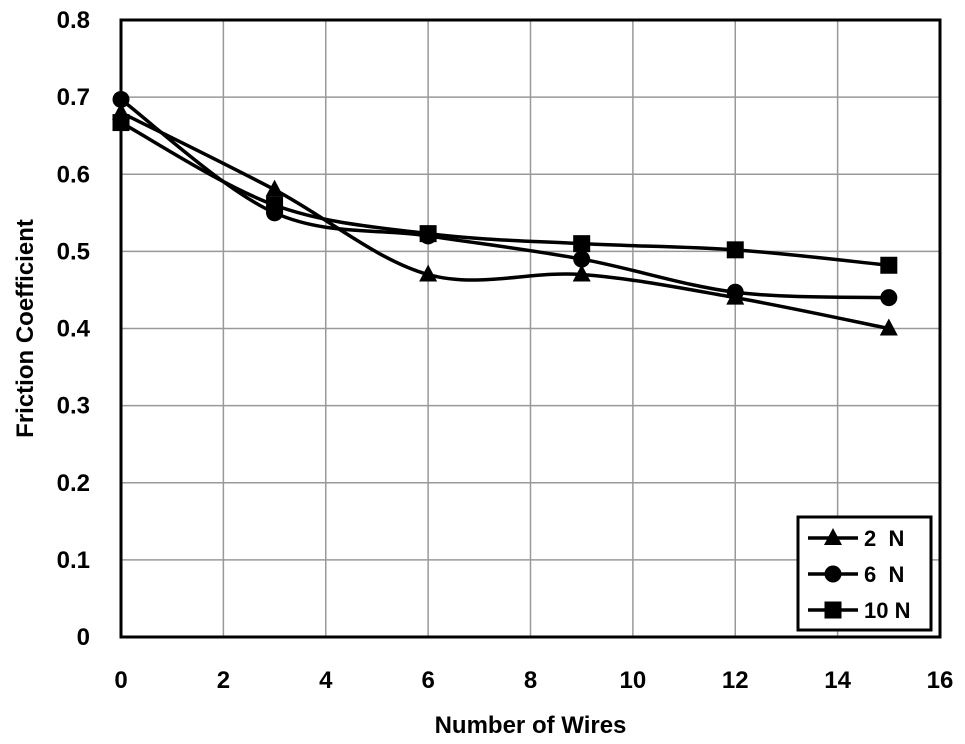 The image size is (965, 744). Describe the element at coordinates (73, 560) in the screenshot. I see `y-tick-label: 0.1` at that location.